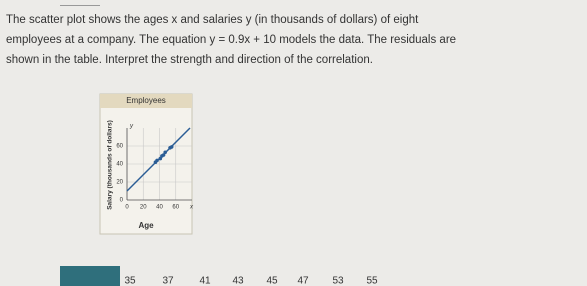 This screenshot has width=587, height=286. Describe the element at coordinates (119, 183) in the screenshot. I see `y-tick-label: 20` at that location.